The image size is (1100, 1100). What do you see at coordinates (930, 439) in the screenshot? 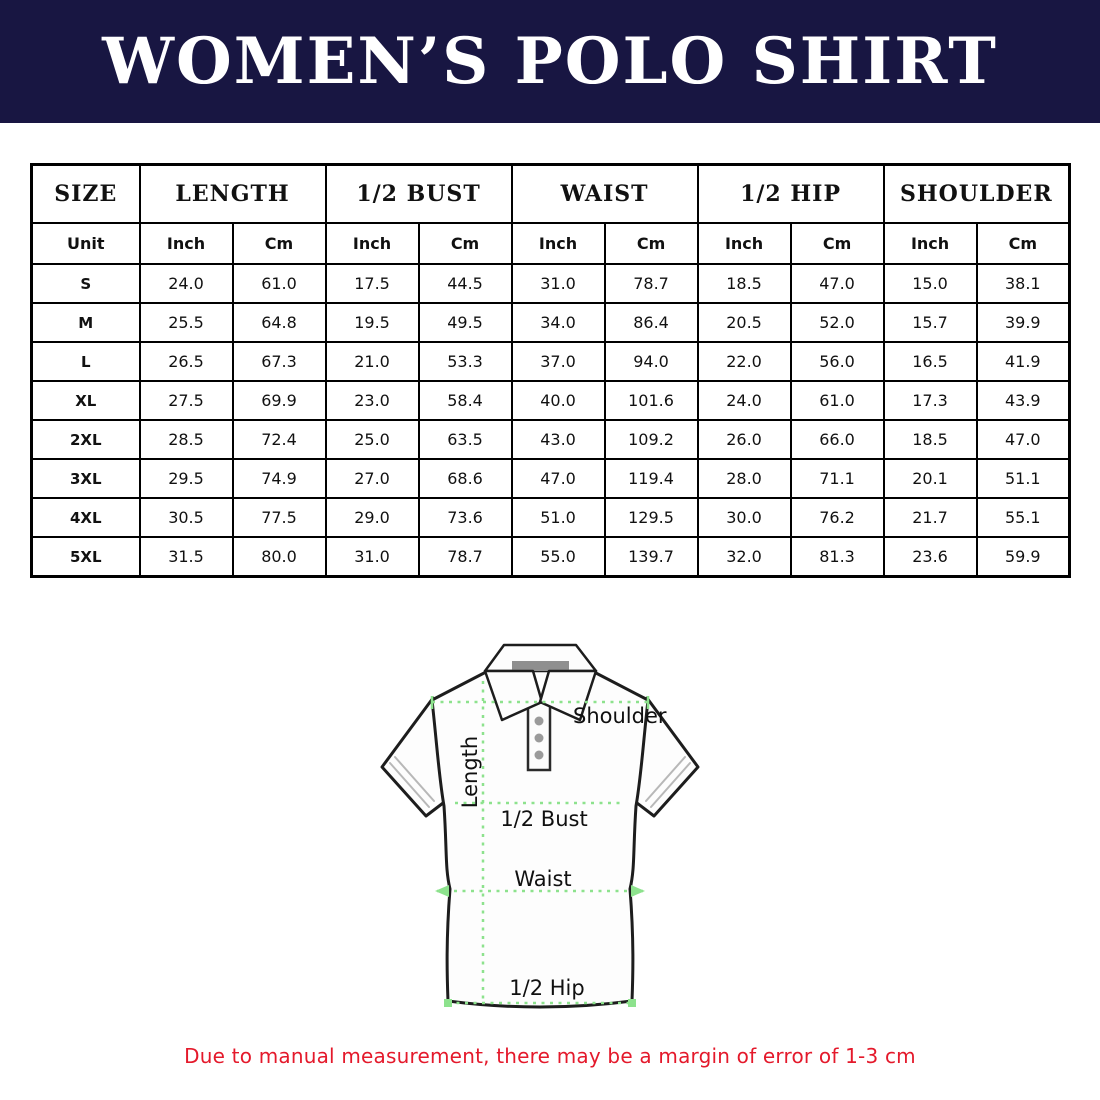
I see `value-cell: 18.5` at bounding box center [930, 439].